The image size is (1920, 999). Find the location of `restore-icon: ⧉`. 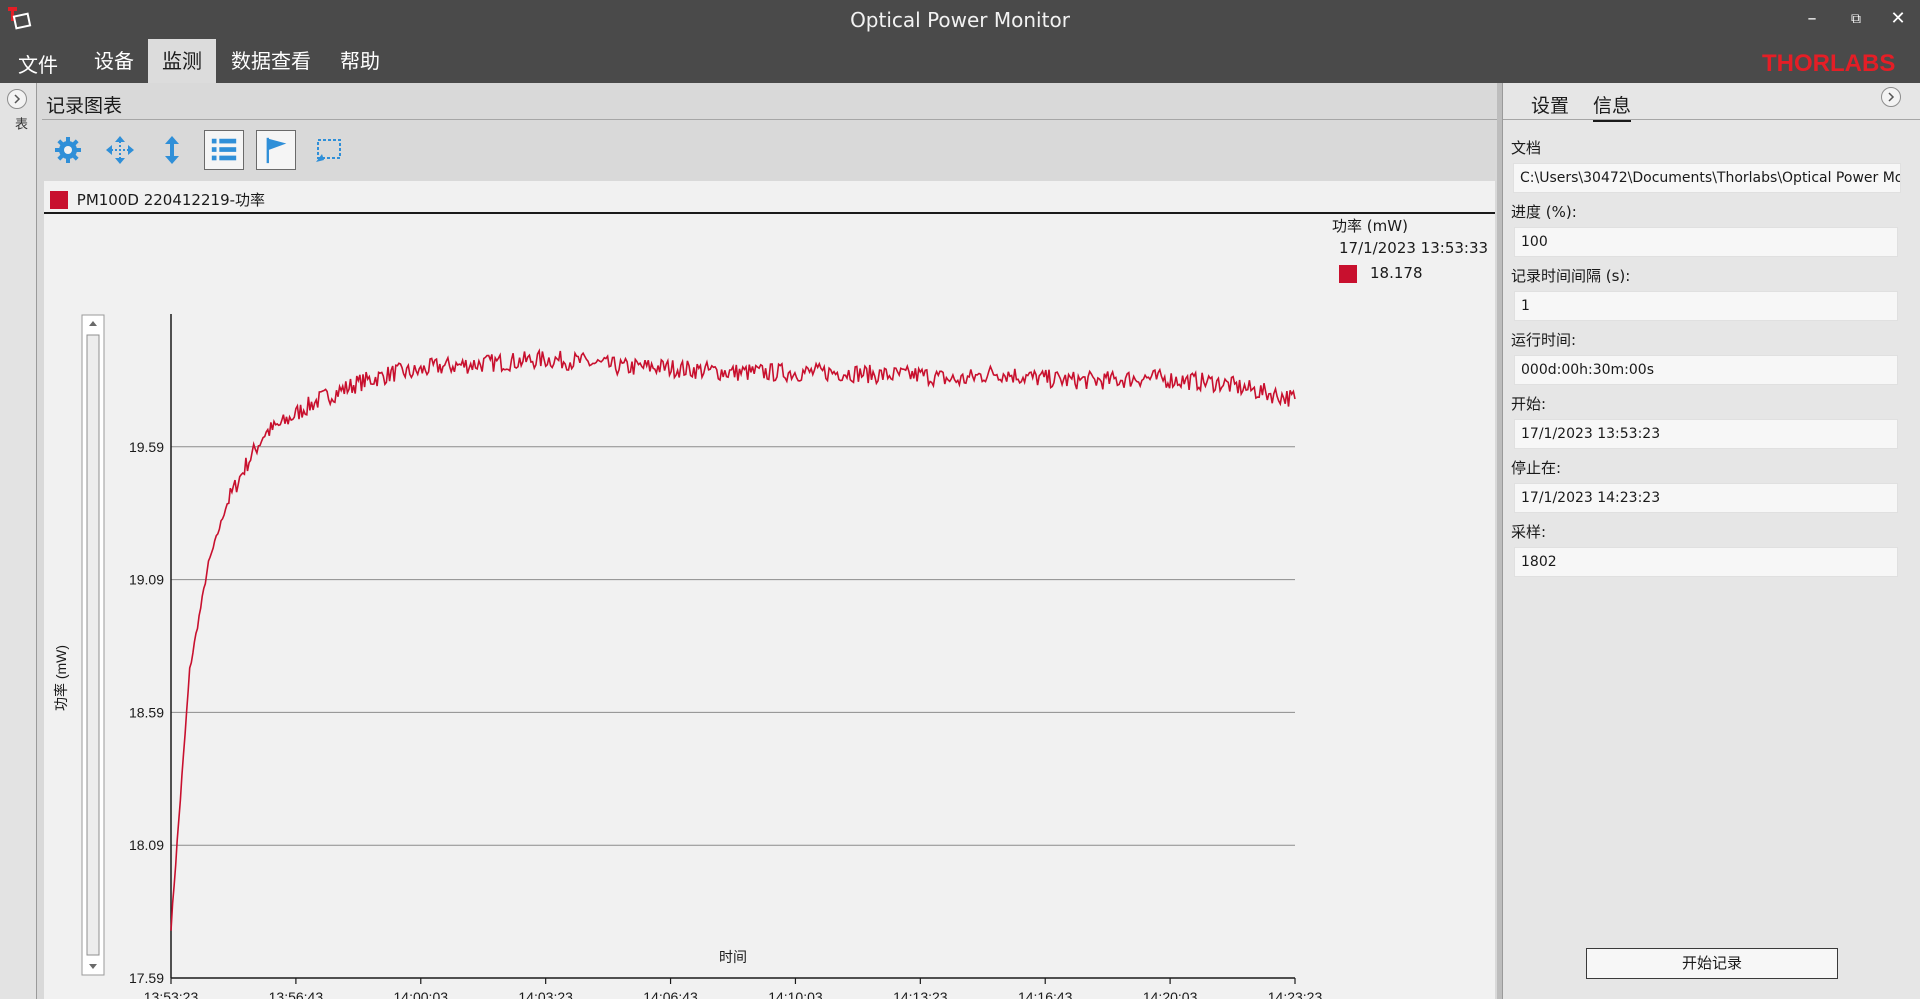

restore-icon: ⧉ is located at coordinates (1856, 19).